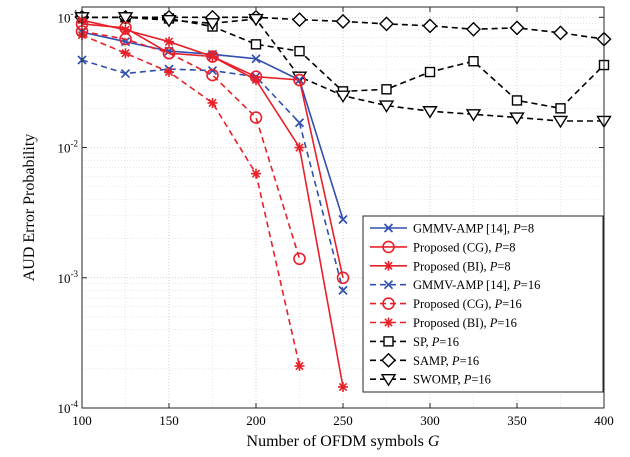  Describe the element at coordinates (452, 380) in the screenshot. I see `legend-label: SWOMP, P=16` at that location.